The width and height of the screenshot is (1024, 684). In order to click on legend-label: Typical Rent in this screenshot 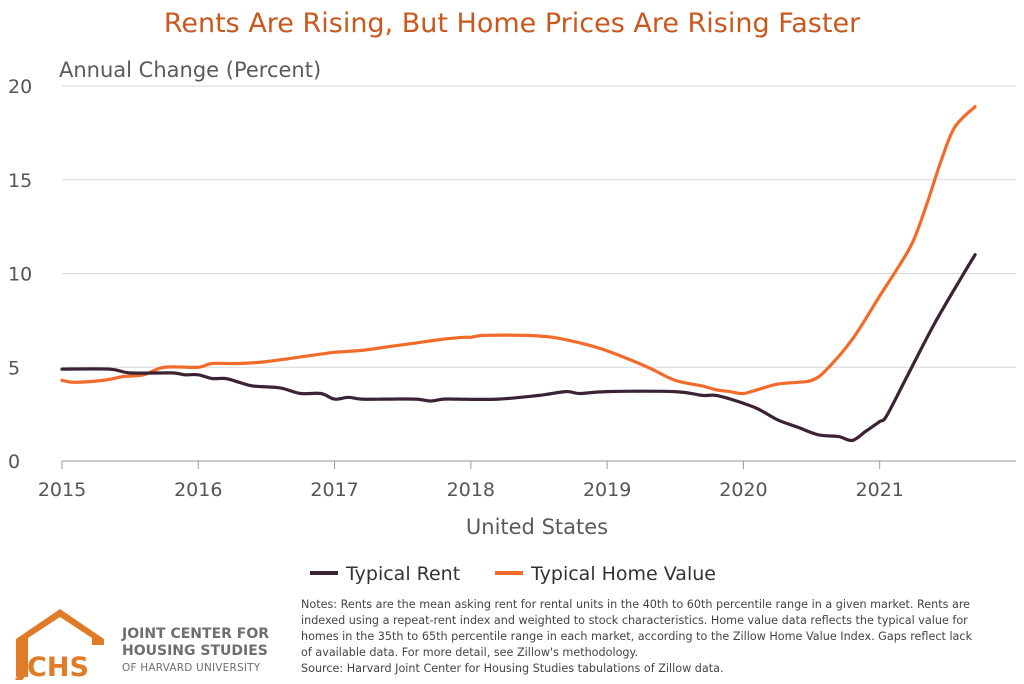, I will do `click(402, 574)`.